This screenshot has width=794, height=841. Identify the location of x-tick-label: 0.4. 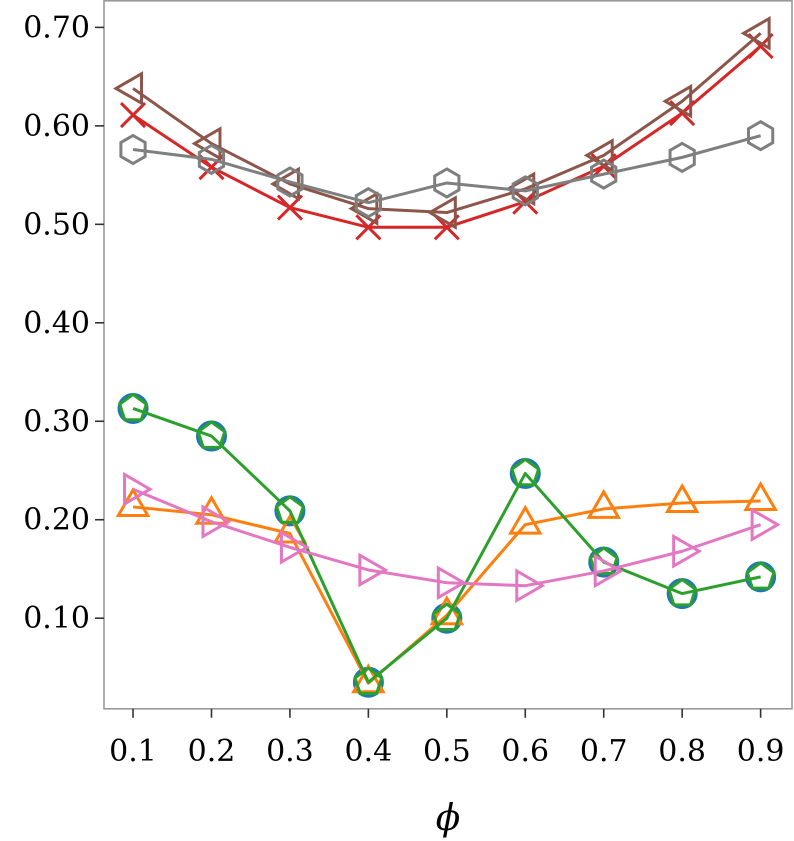
(369, 751).